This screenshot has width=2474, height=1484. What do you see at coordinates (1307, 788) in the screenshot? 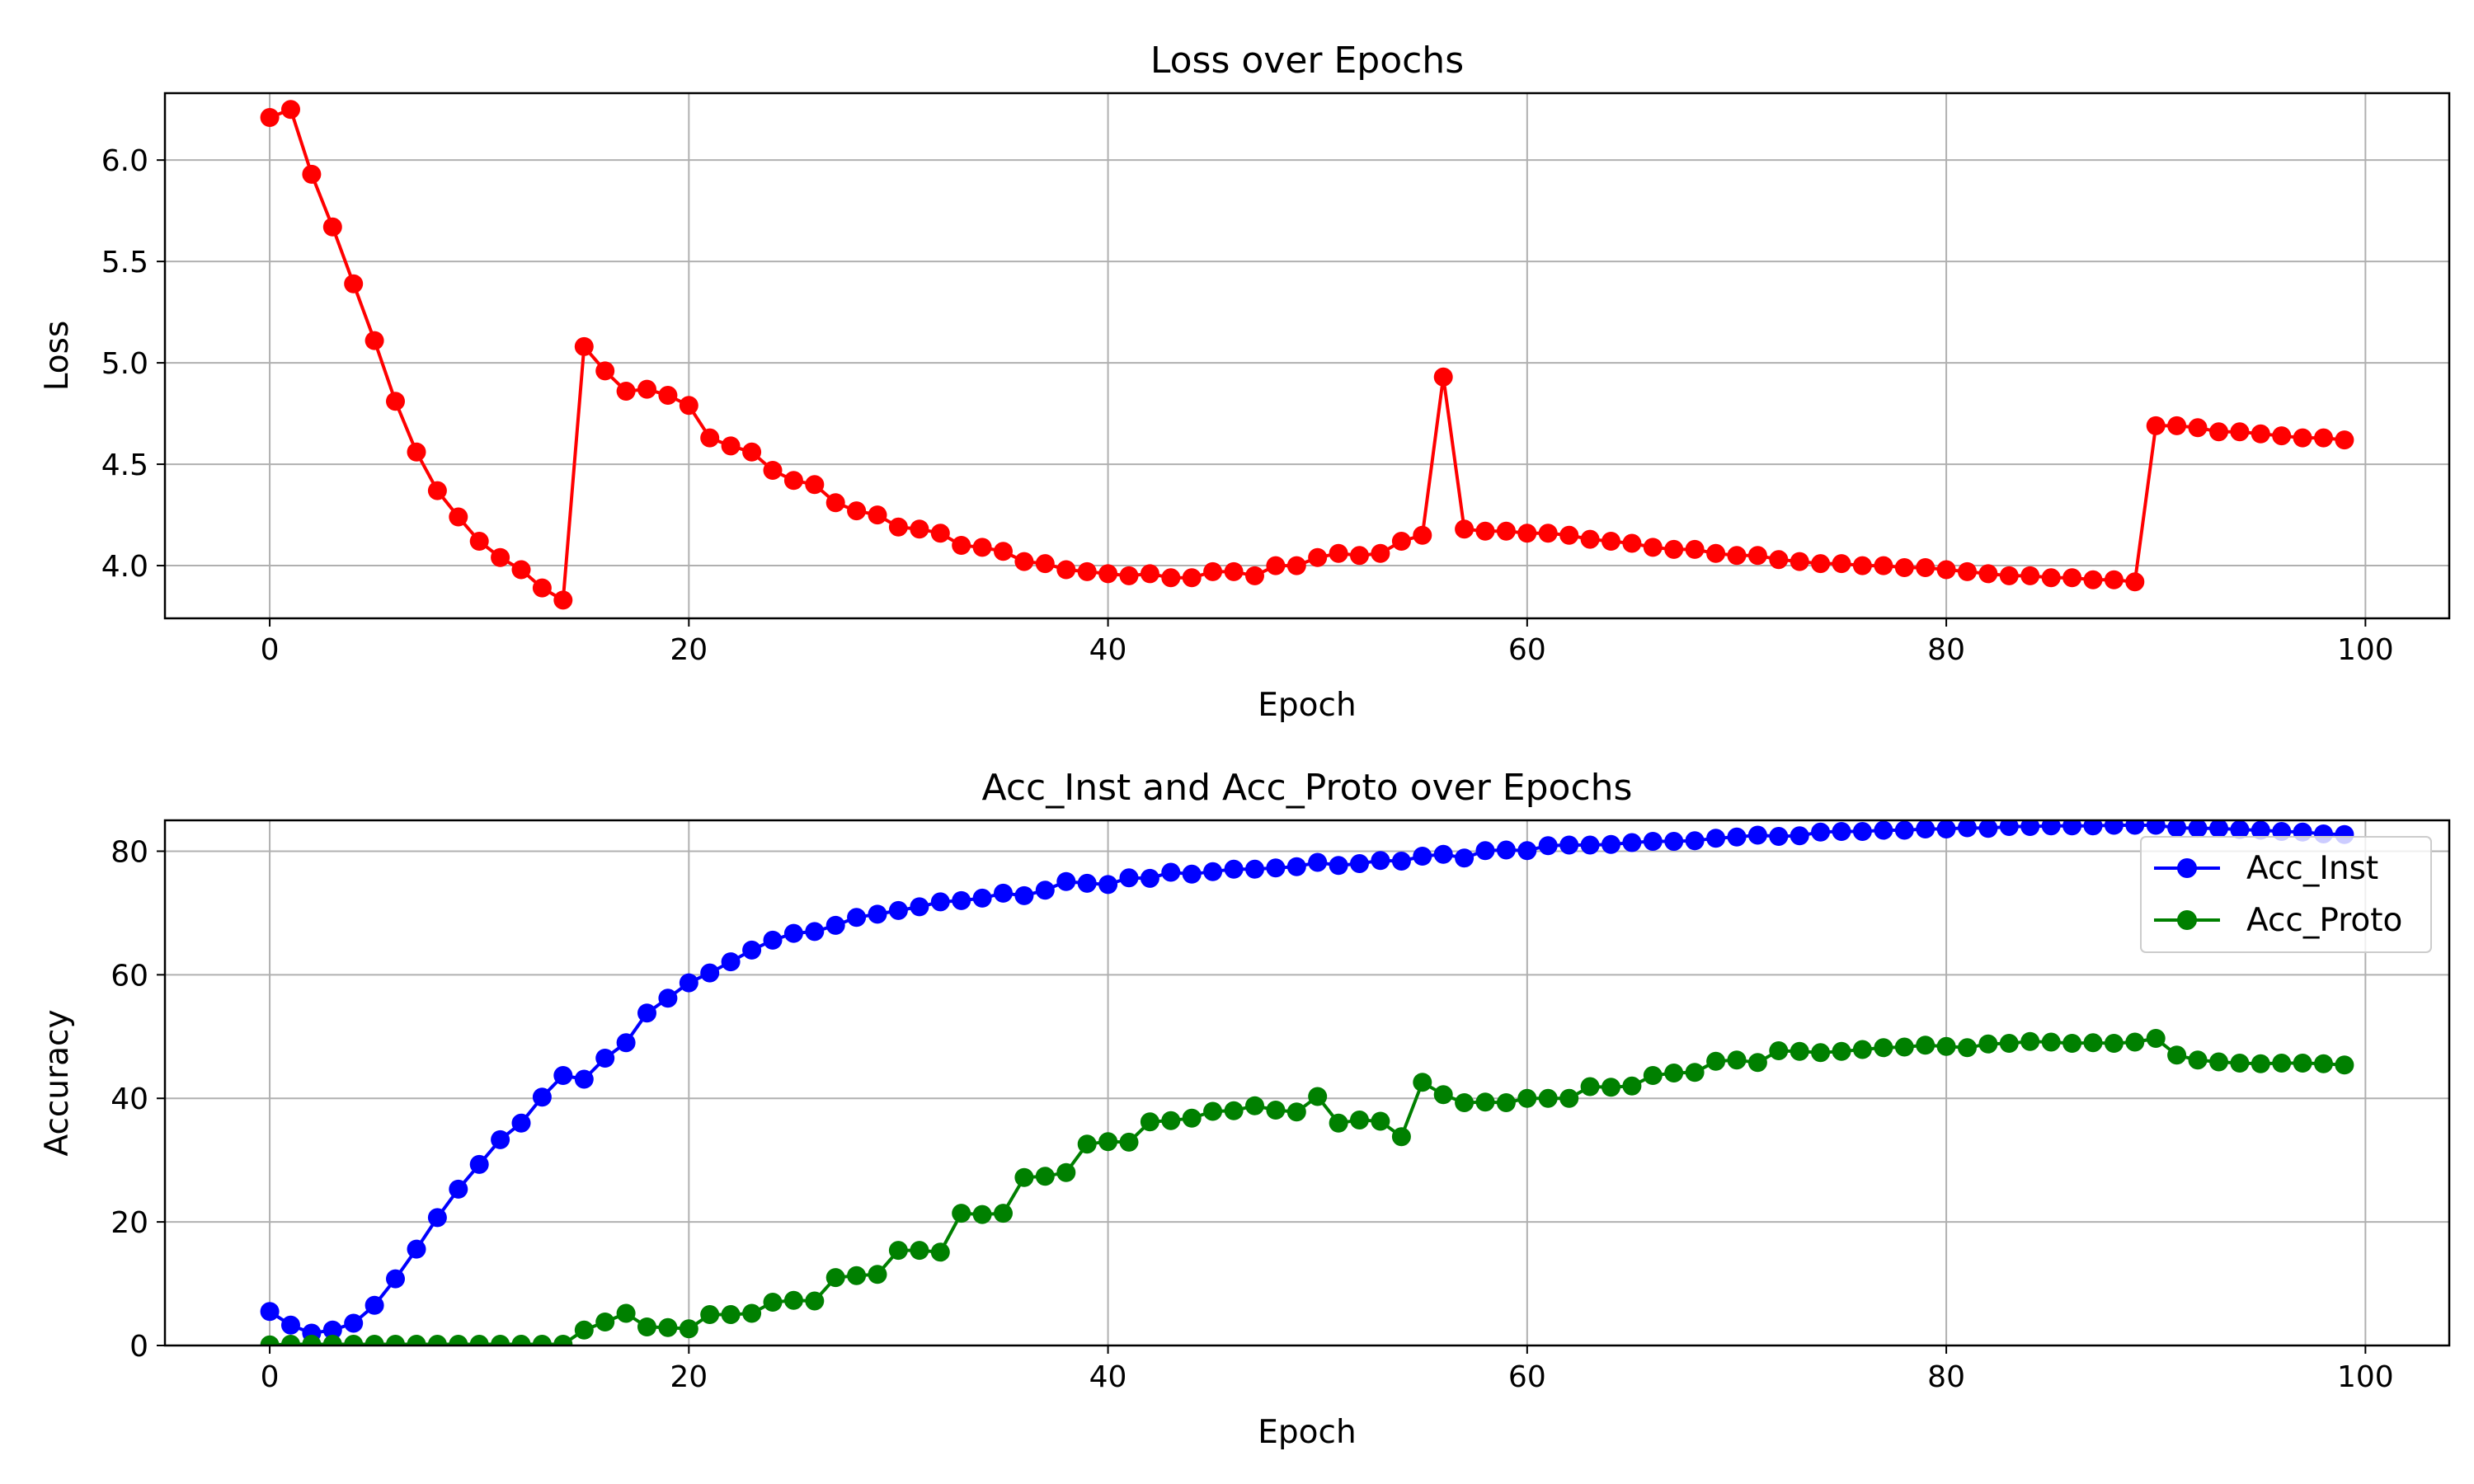
I see `accuracy-chart-title: Acc_Inst and Acc_Proto over Epochs` at bounding box center [1307, 788].